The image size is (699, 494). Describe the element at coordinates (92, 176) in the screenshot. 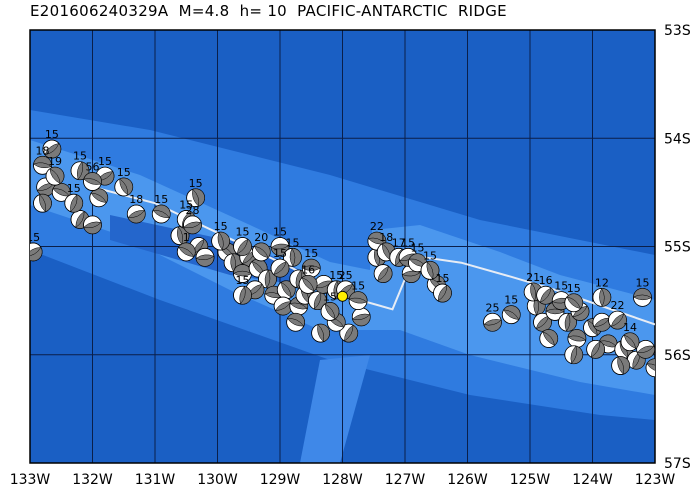

I see `focal-mechanism-ball: 56` at that location.